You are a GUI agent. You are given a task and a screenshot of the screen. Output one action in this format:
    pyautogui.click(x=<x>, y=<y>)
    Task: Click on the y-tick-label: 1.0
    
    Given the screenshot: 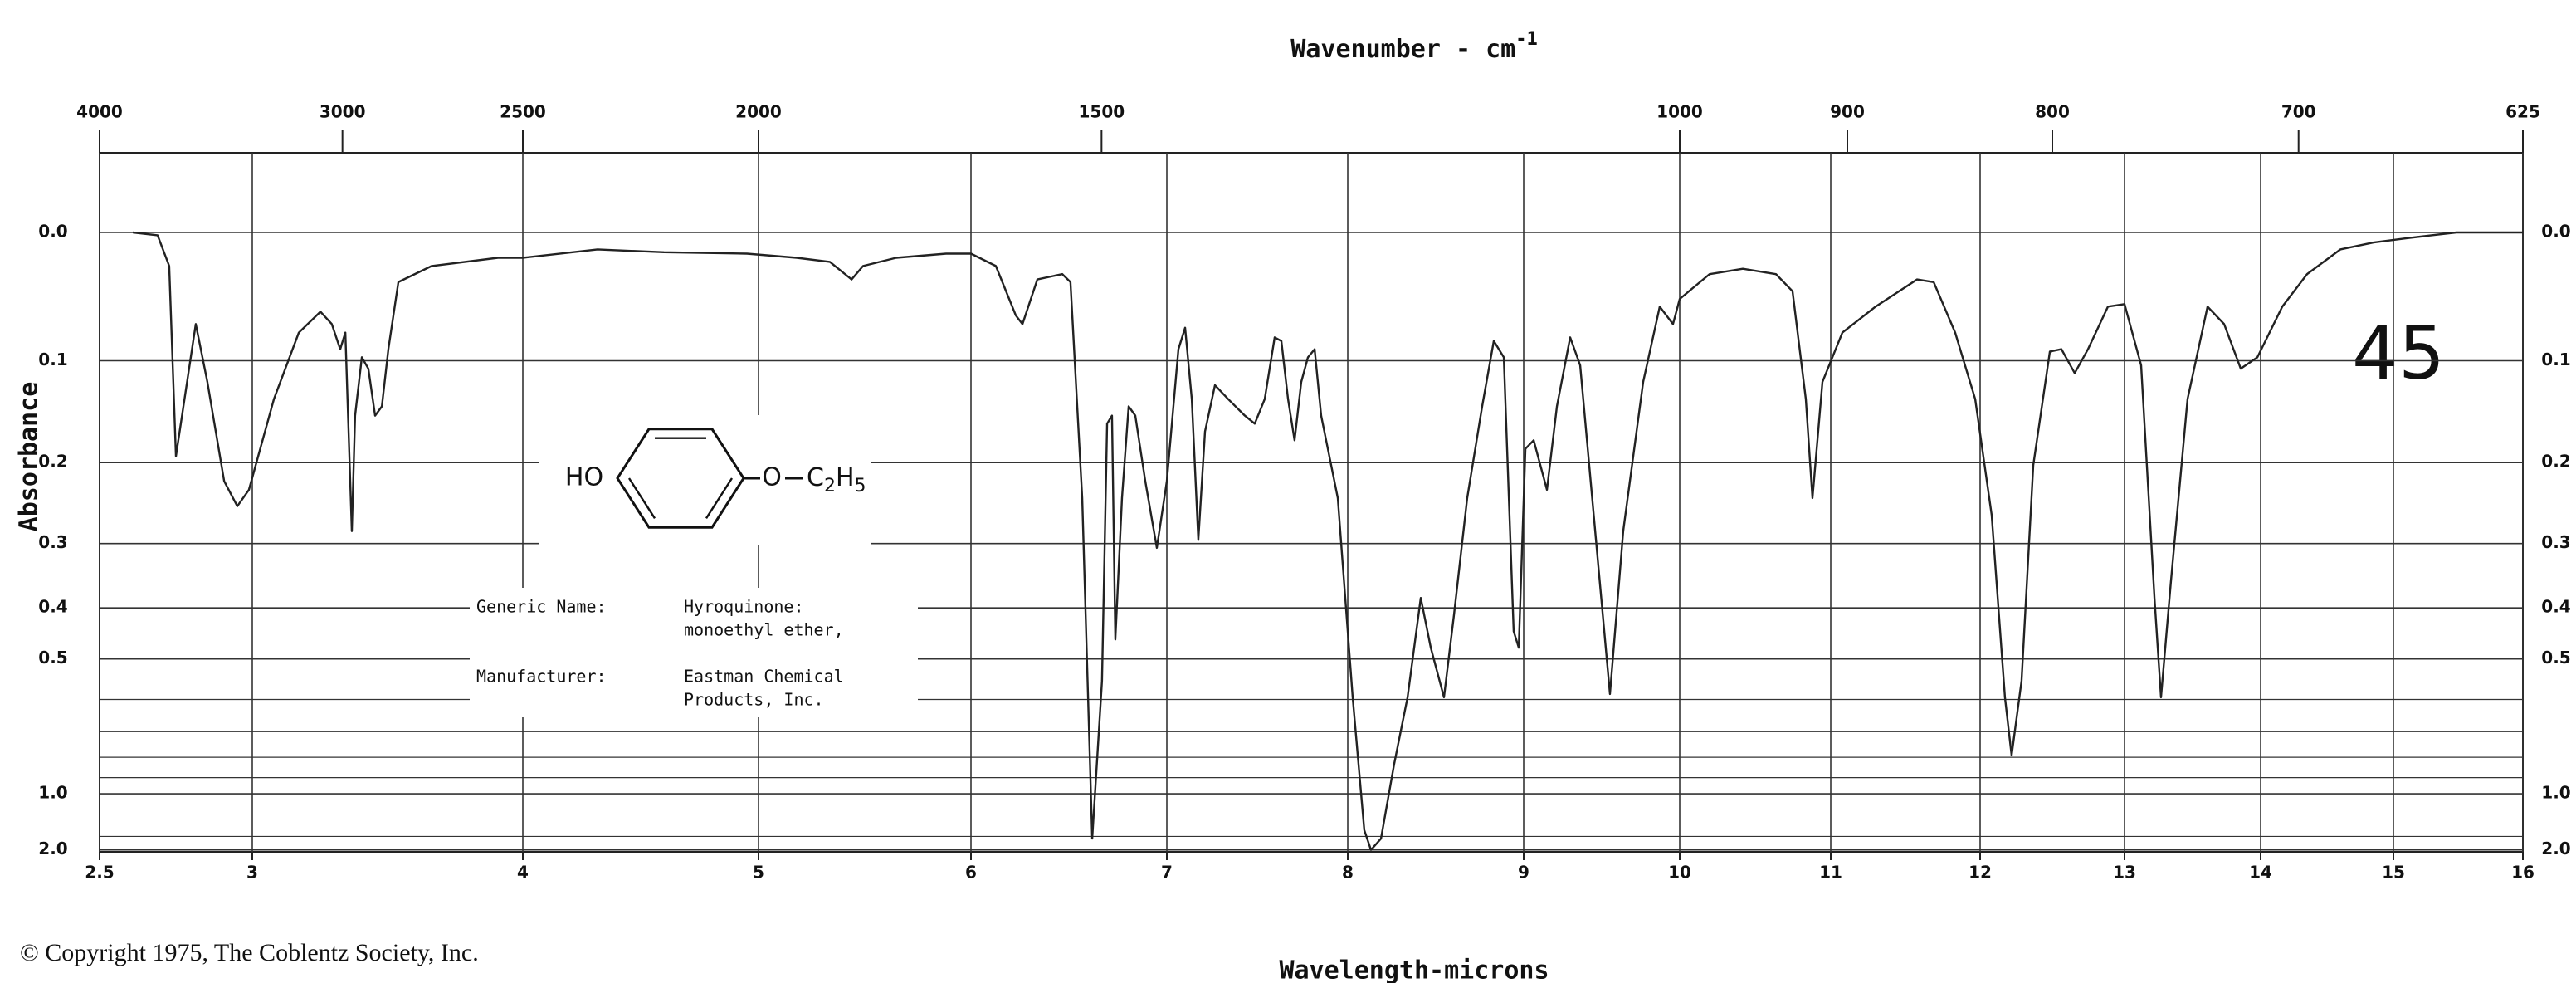 What is the action you would take?
    pyautogui.click(x=52, y=793)
    